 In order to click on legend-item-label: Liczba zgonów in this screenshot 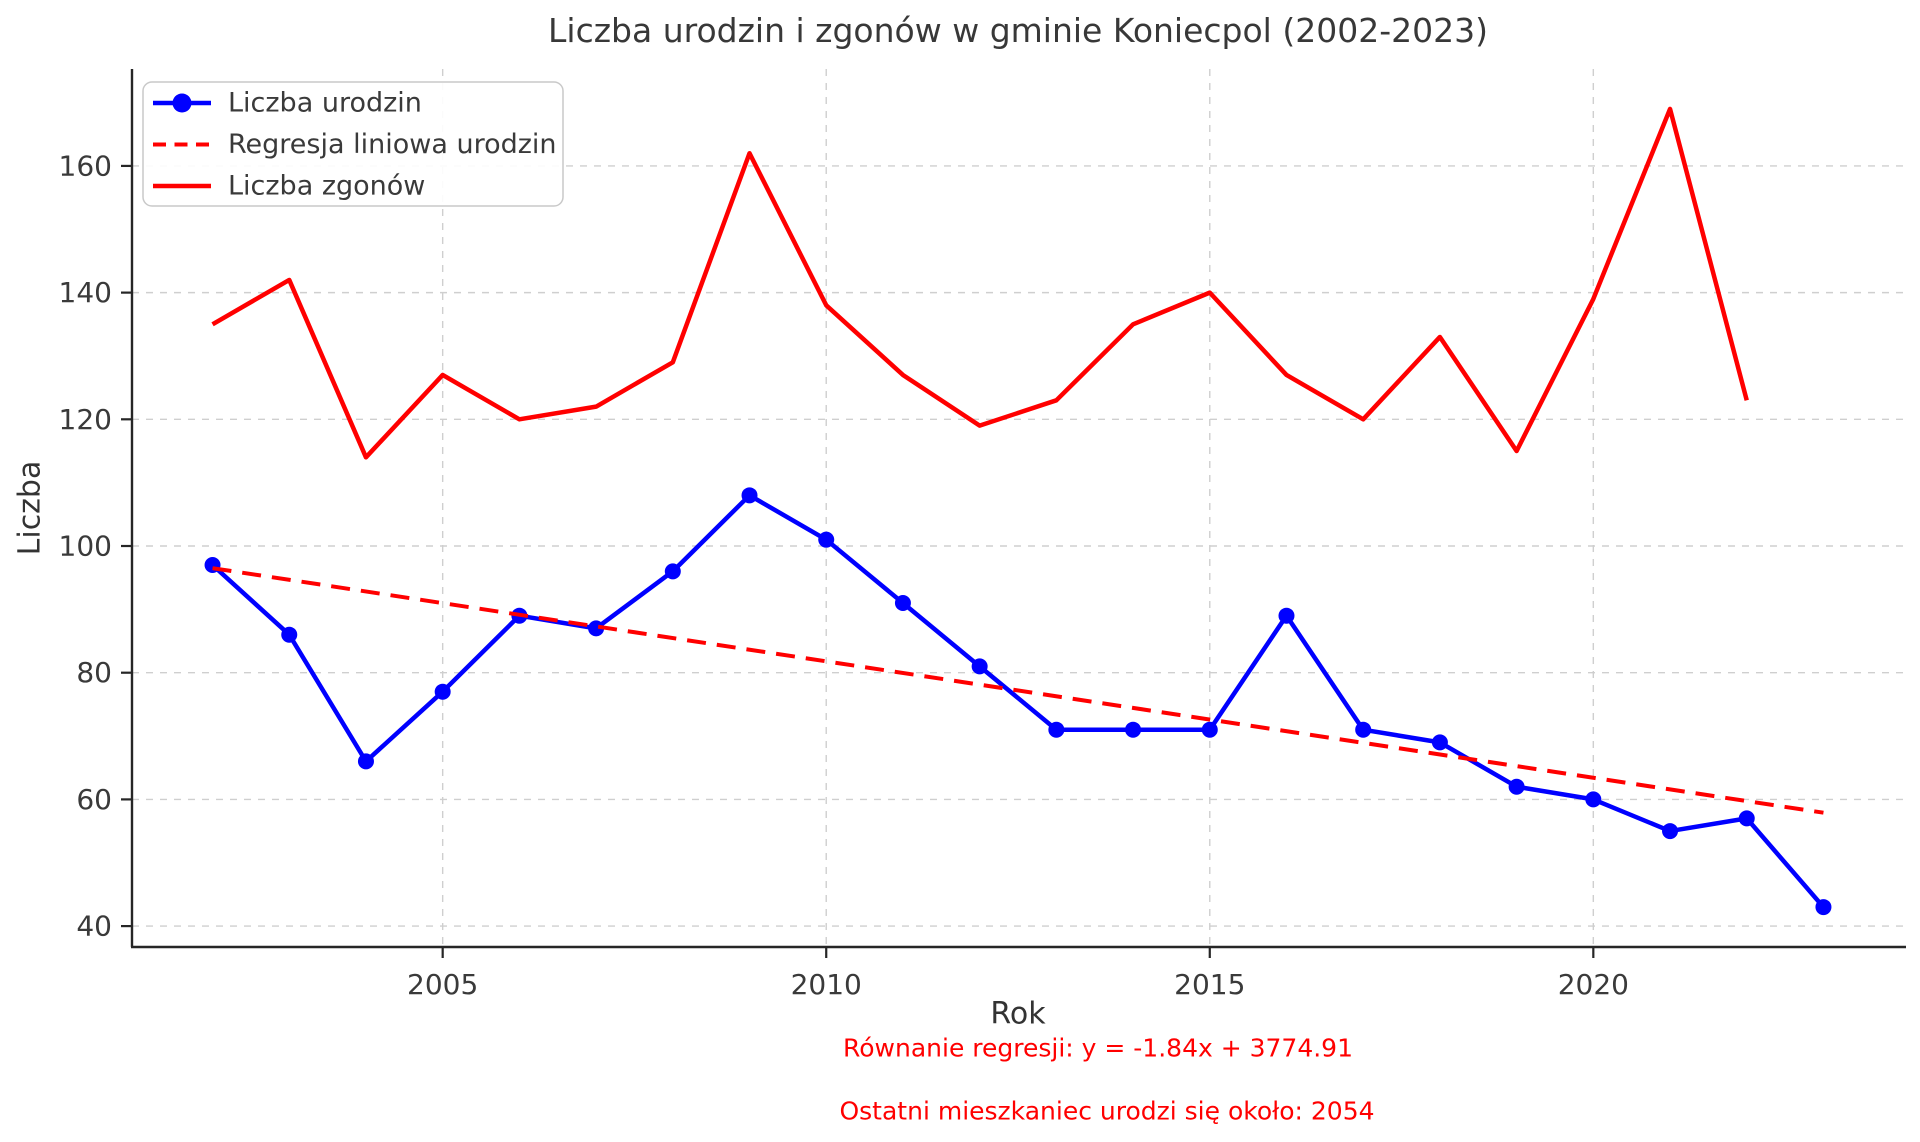, I will do `click(326, 186)`.